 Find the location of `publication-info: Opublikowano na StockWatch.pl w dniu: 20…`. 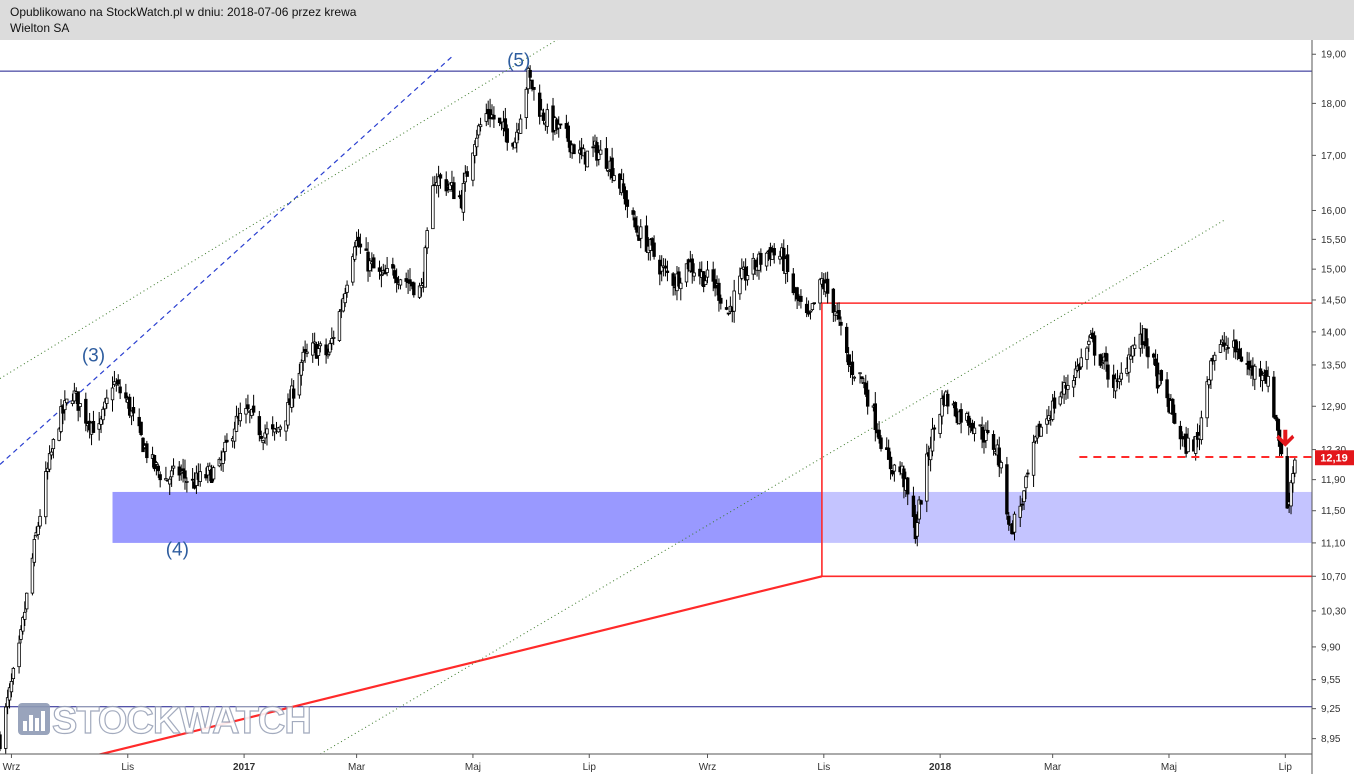

publication-info: Opublikowano na StockWatch.pl w dniu: 20… is located at coordinates (183, 12).